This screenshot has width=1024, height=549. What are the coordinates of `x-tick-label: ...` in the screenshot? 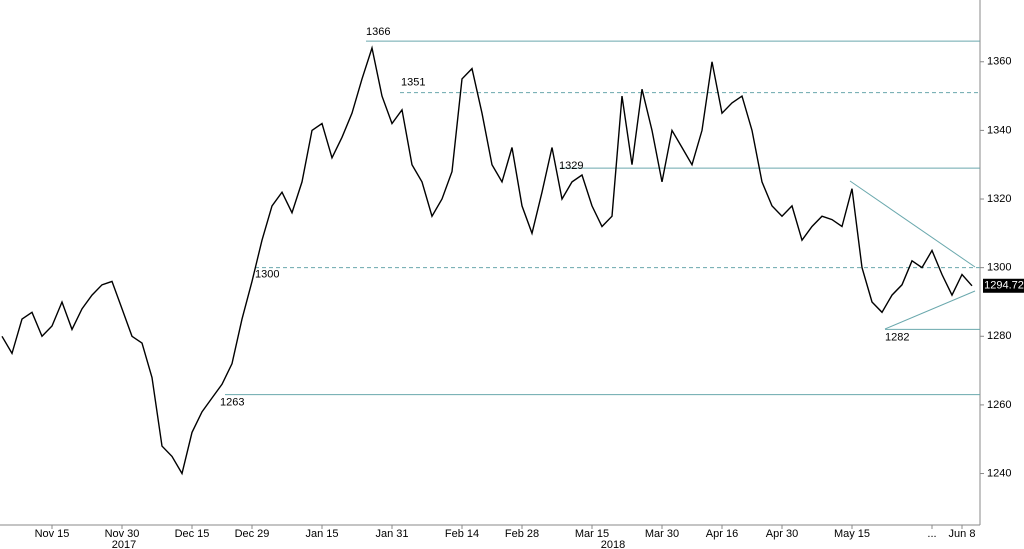 It's located at (931, 534).